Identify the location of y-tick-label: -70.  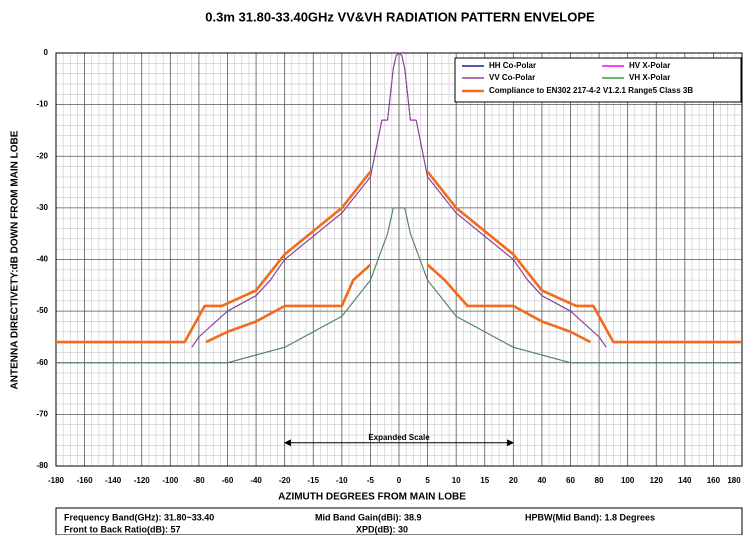
(42, 413).